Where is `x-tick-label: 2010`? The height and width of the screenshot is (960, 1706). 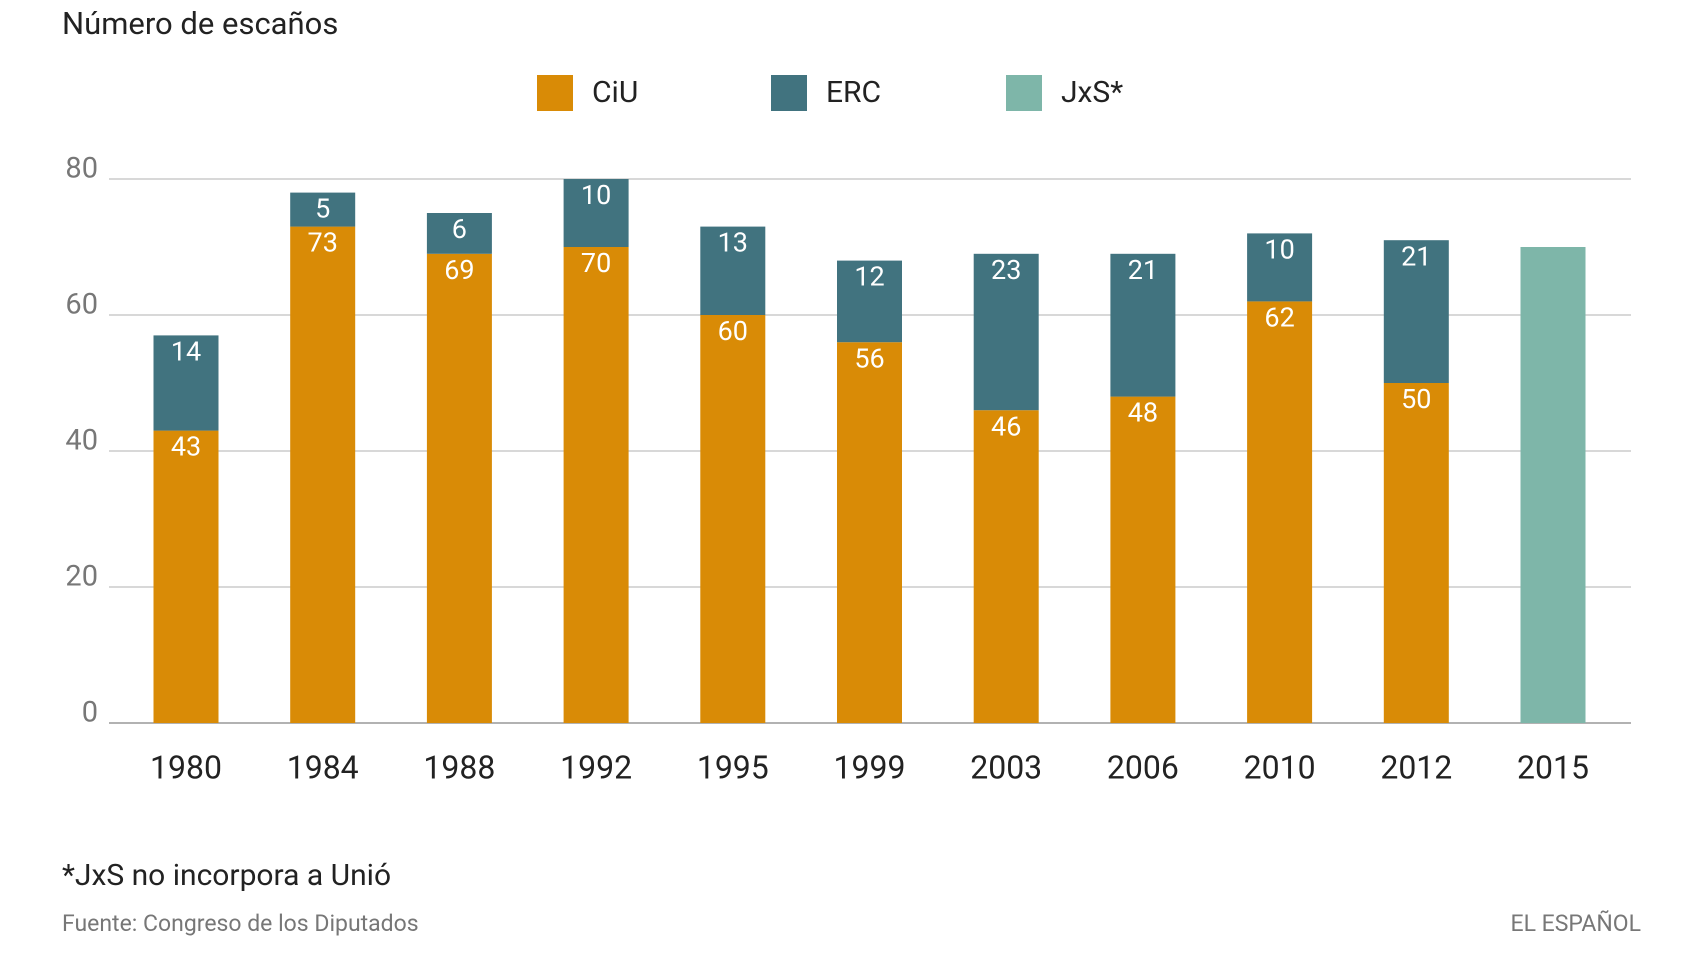 x-tick-label: 2010 is located at coordinates (1280, 767).